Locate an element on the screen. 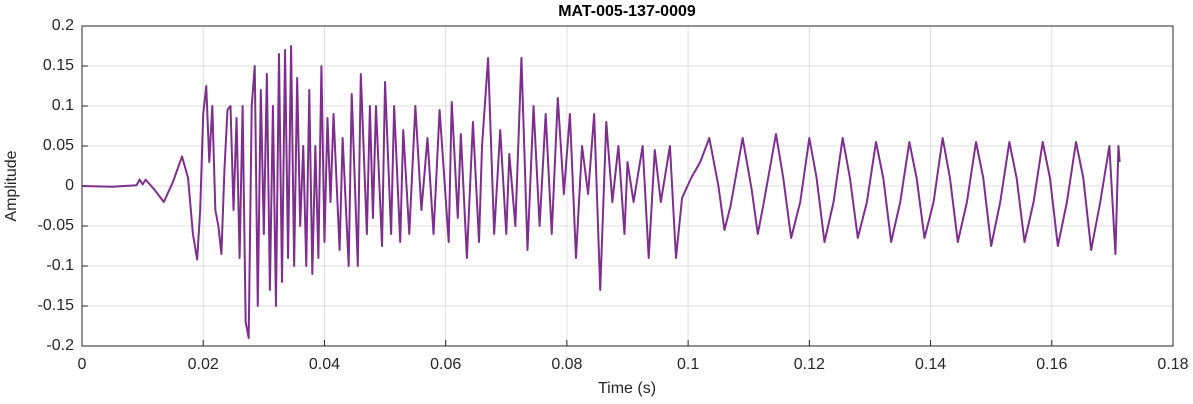 Image resolution: width=1193 pixels, height=404 pixels. y-tick-label: 0.1 is located at coordinates (63, 105).